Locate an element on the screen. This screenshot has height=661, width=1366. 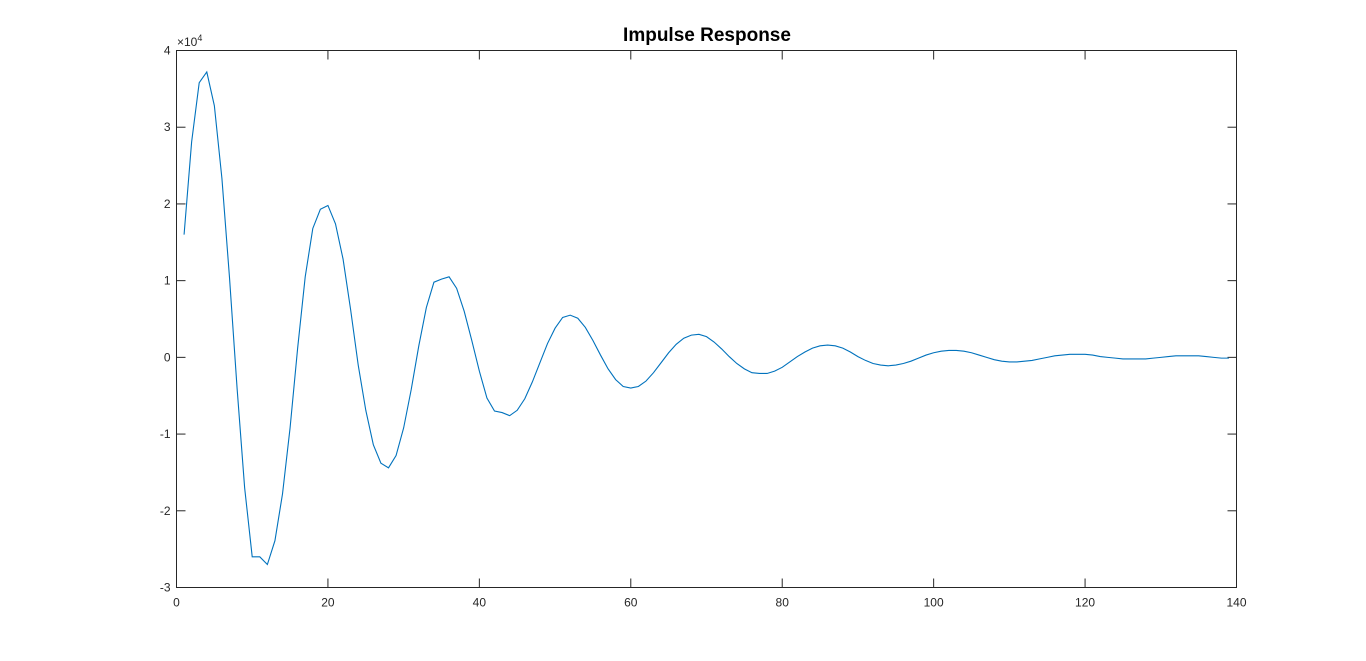
y-tick-label: 0 is located at coordinates (167, 357).